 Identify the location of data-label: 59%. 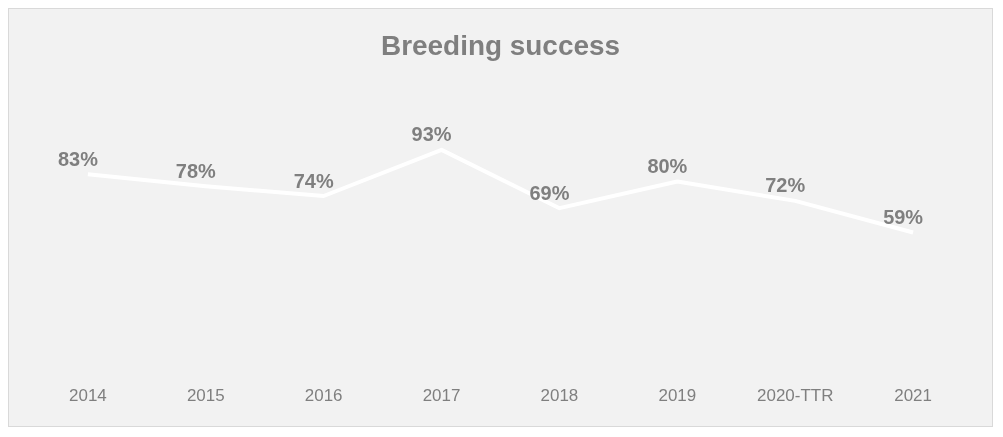
(903, 217).